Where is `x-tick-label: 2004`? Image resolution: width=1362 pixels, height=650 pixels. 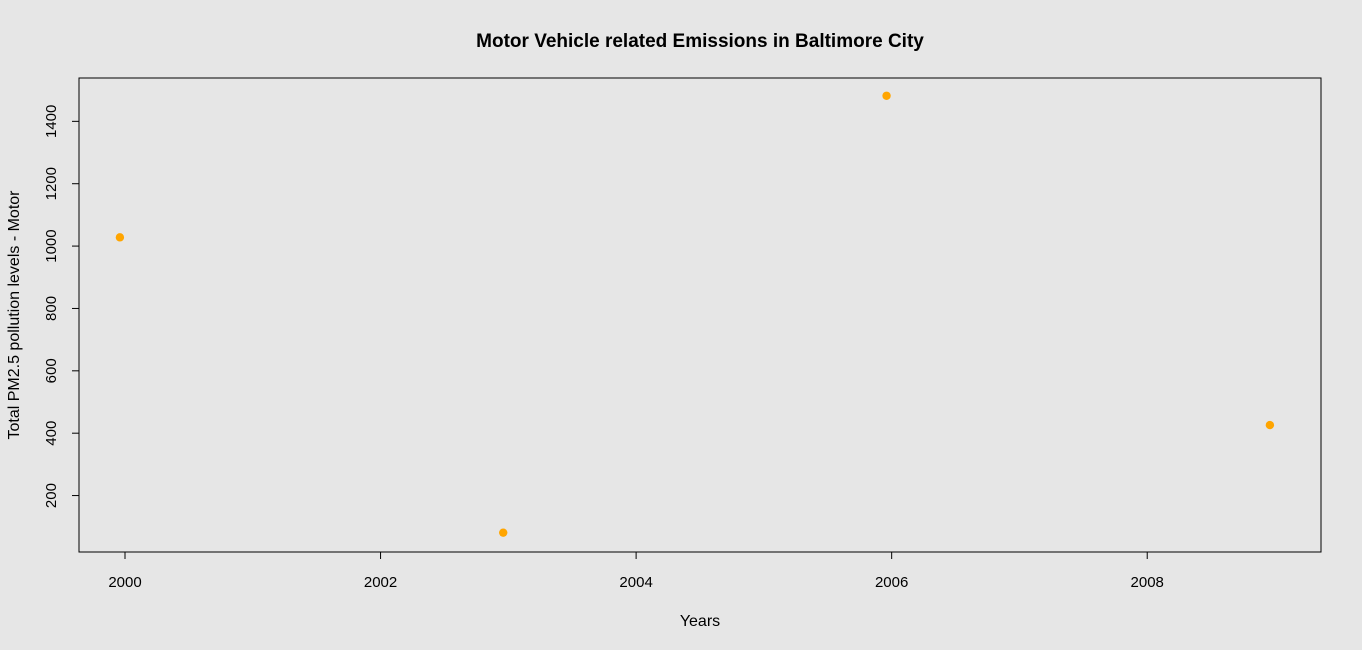
x-tick-label: 2004 is located at coordinates (635, 582).